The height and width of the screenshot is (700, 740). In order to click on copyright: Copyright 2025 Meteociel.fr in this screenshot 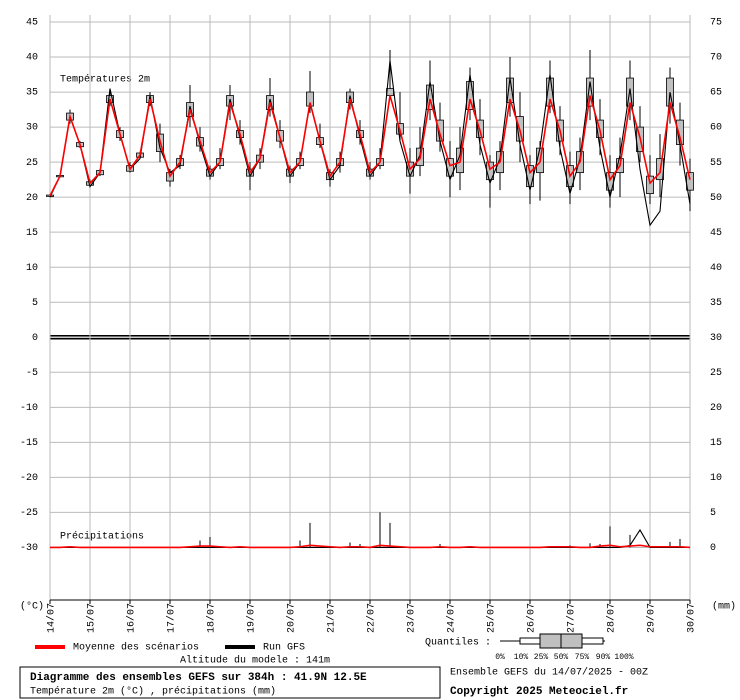, I will do `click(539, 692)`.